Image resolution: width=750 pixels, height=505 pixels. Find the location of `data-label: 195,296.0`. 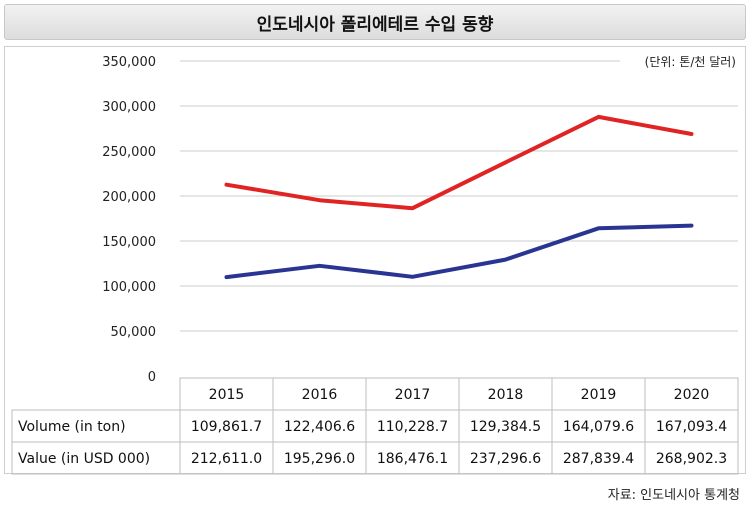

data-label: 195,296.0 is located at coordinates (319, 459).